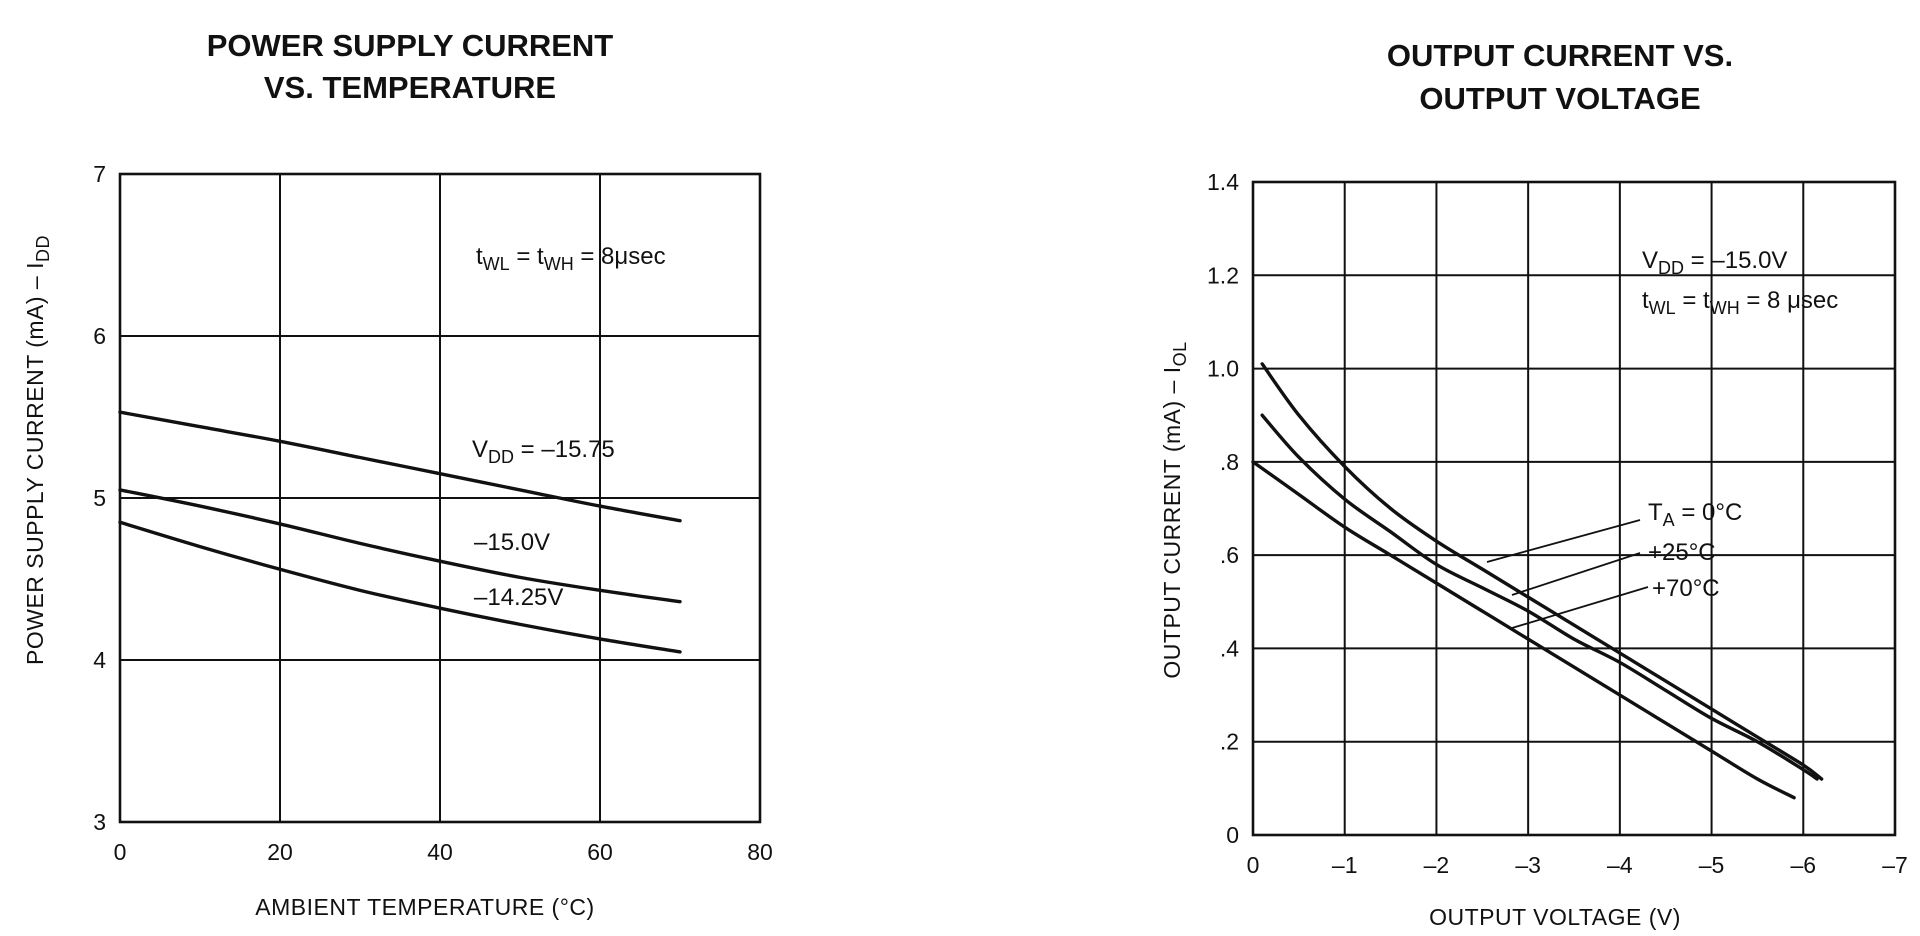 Image resolution: width=1920 pixels, height=936 pixels. I want to click on chart1-y-axis-label-sub: DD, so click(43, 248).